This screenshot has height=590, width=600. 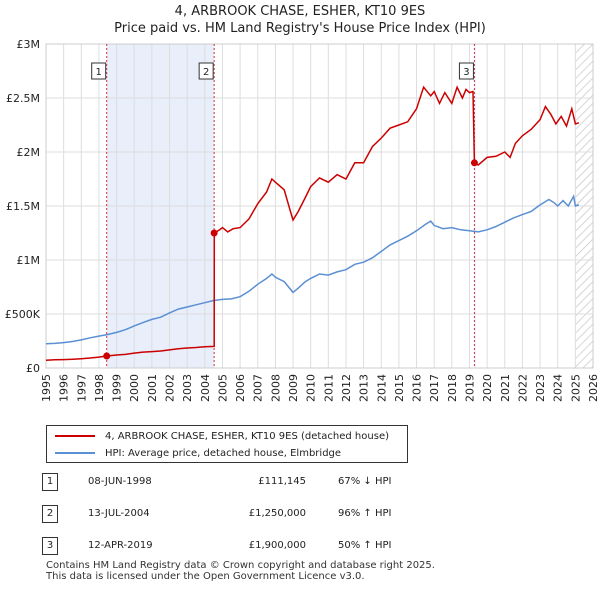 I want to click on x-tick-label: 1995, so click(x=46, y=388).